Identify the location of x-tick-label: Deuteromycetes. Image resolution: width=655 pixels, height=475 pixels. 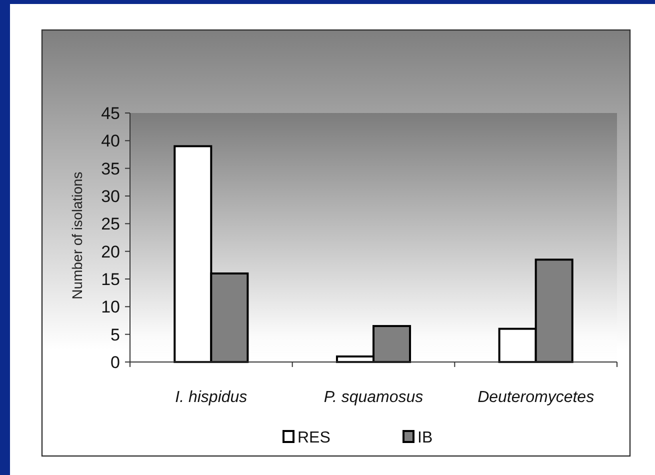
(536, 397).